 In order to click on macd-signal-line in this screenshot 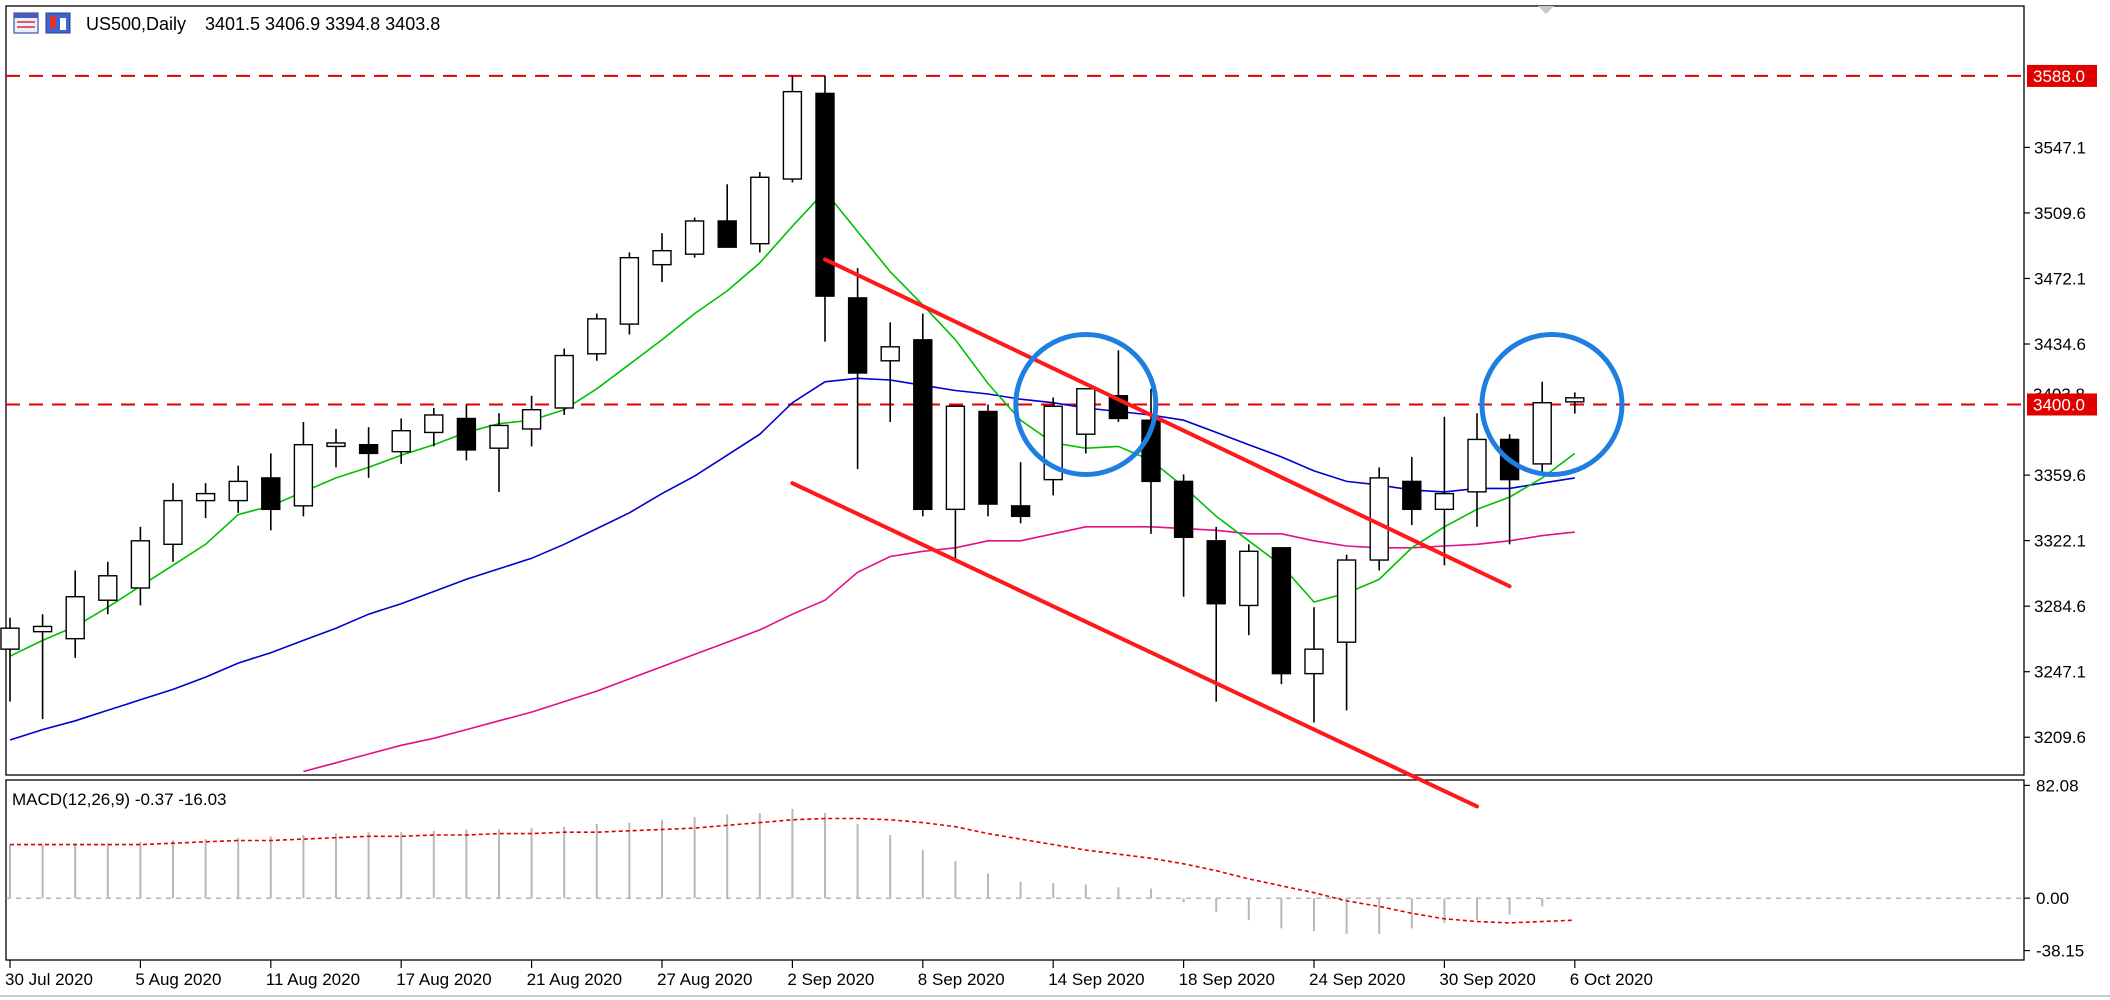, I will do `click(792, 870)`.